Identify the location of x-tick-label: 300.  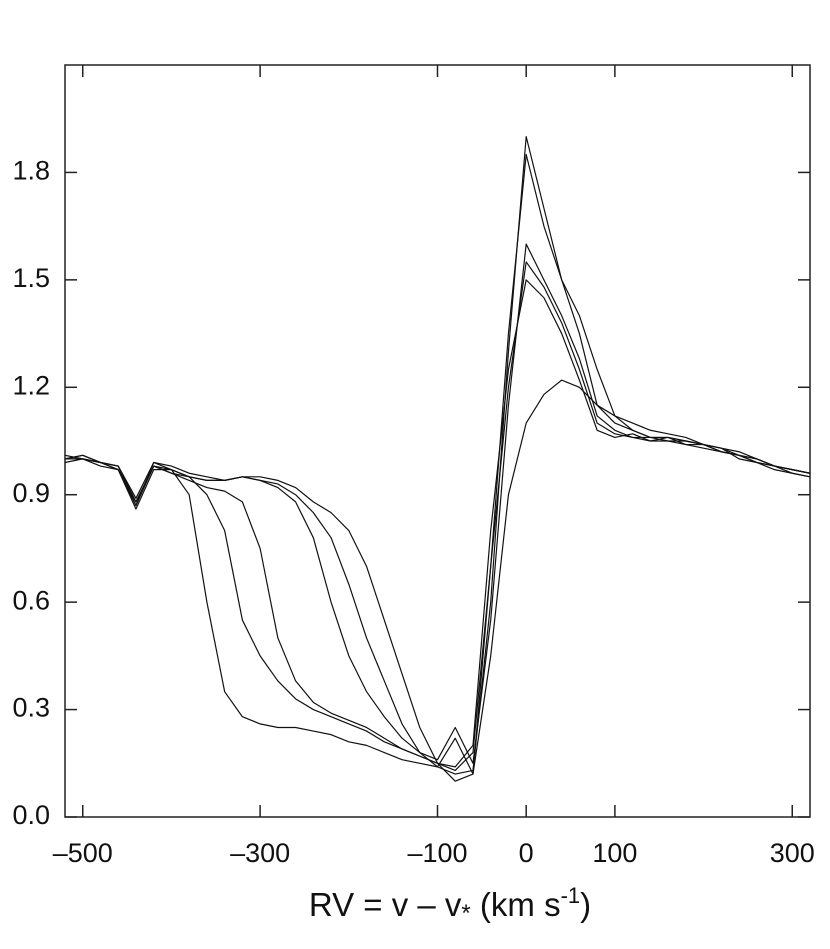
(792, 853).